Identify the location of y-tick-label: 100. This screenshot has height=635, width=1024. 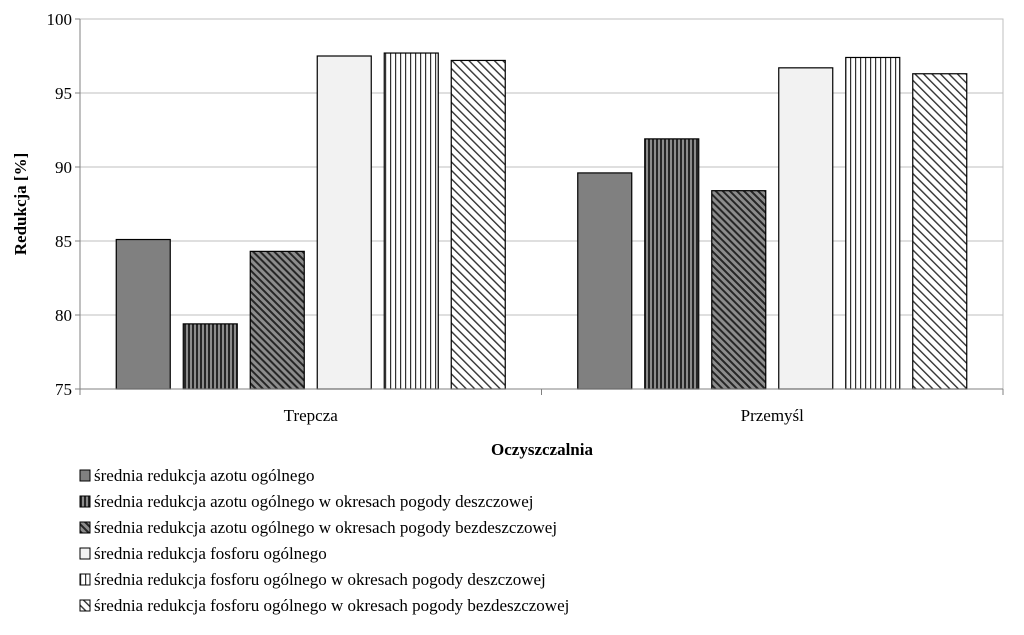
(60, 19).